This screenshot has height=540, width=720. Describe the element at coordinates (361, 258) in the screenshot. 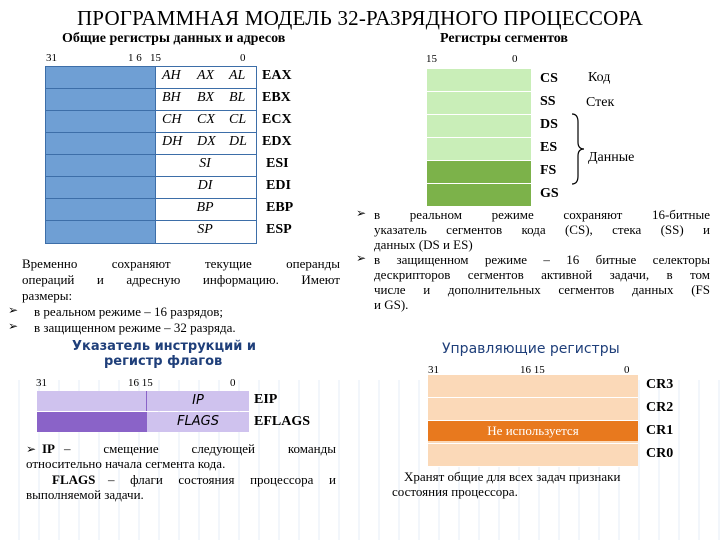

I see `seg-bullet2-icon: ➢` at that location.